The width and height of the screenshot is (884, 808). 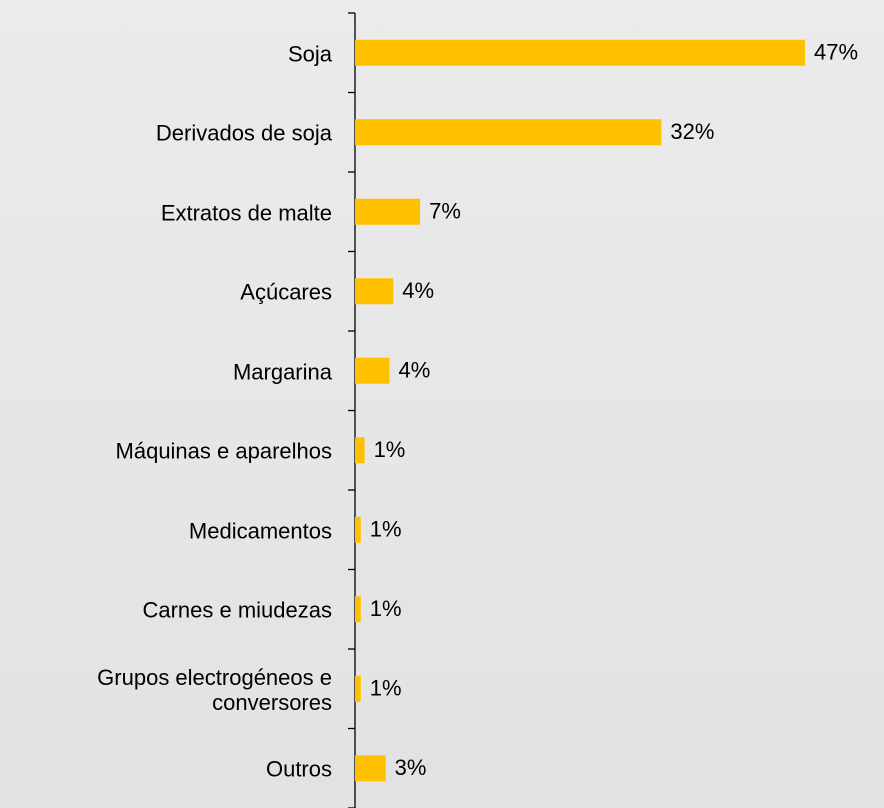 What do you see at coordinates (286, 292) in the screenshot?
I see `category-label: Açúcares` at bounding box center [286, 292].